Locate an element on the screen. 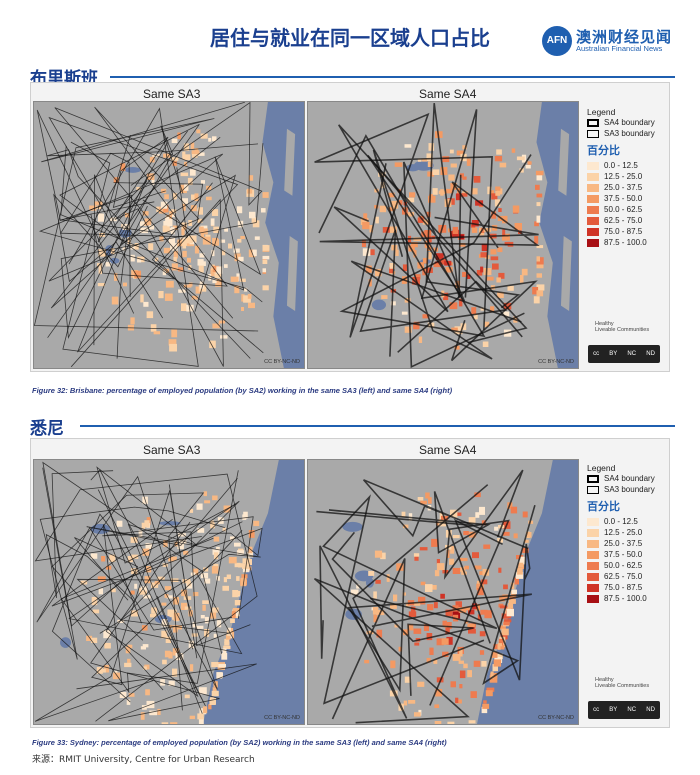 The width and height of the screenshot is (700, 775). map-label-sa3: Same SA3 is located at coordinates (172, 450).